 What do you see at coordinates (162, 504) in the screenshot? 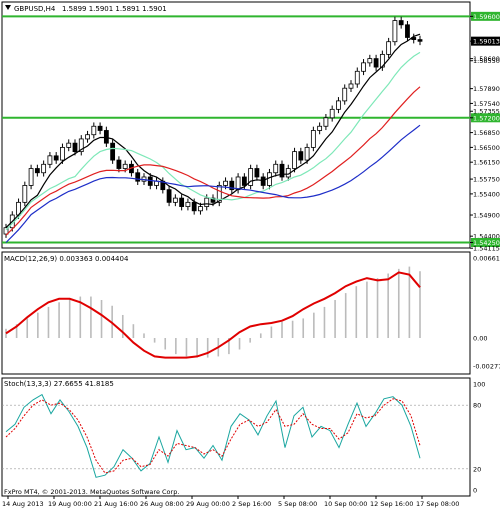
I see `time-axis-label: 26 Aug 08:00` at bounding box center [162, 504].